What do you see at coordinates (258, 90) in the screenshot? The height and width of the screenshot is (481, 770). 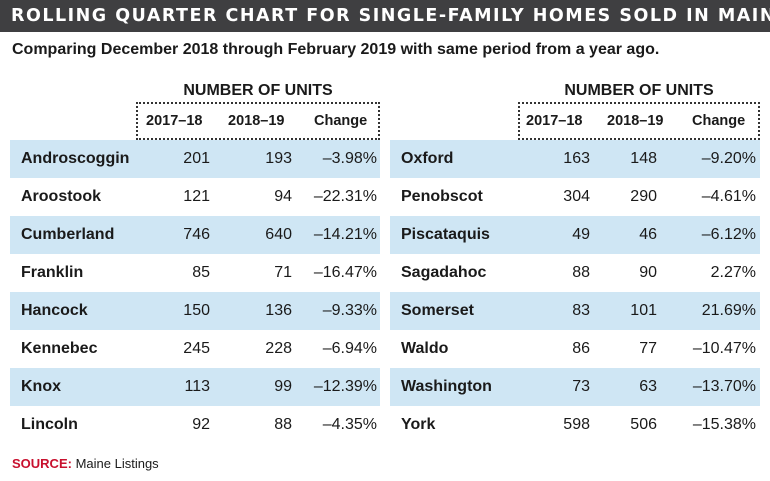 I see `group-header-left: NUMBER OF UNITS` at bounding box center [258, 90].